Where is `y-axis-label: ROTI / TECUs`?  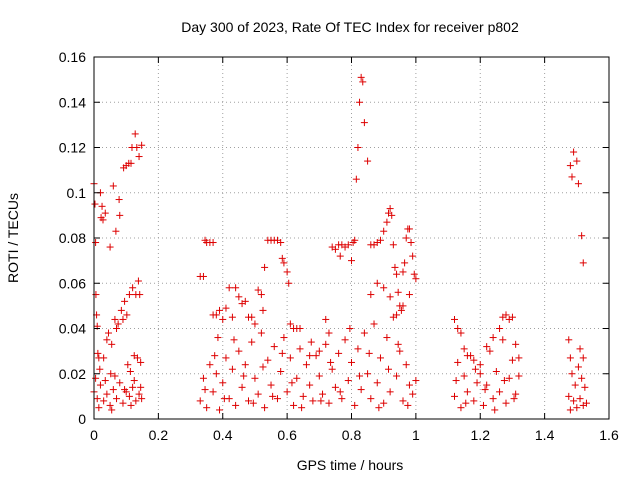
y-axis-label: ROTI / TECUs is located at coordinates (13, 238).